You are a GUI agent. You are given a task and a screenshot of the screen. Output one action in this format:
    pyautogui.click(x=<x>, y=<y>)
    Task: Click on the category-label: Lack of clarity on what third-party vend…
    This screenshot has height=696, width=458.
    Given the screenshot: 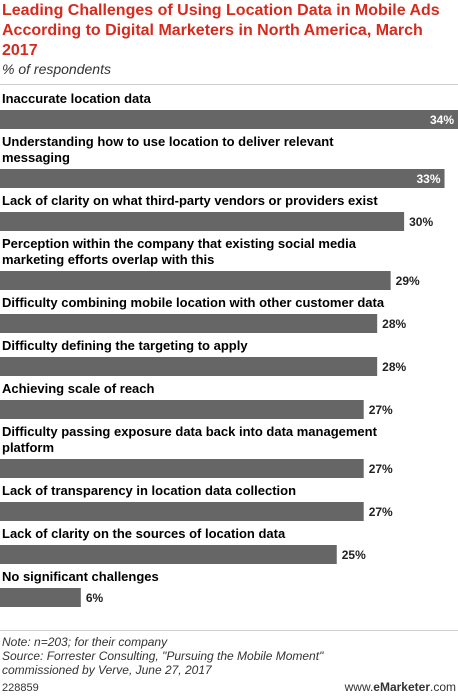 What is the action you would take?
    pyautogui.click(x=190, y=200)
    